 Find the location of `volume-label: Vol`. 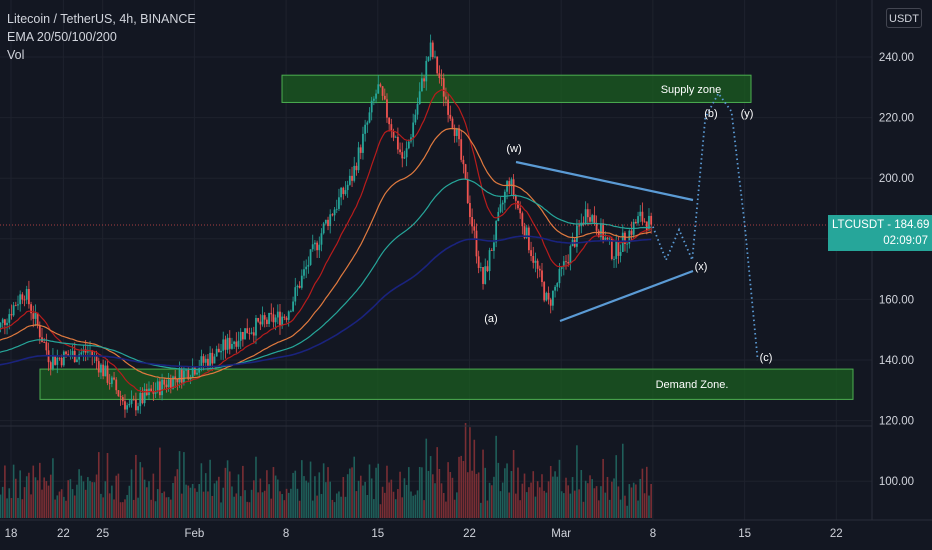

volume-label: Vol is located at coordinates (16, 55).